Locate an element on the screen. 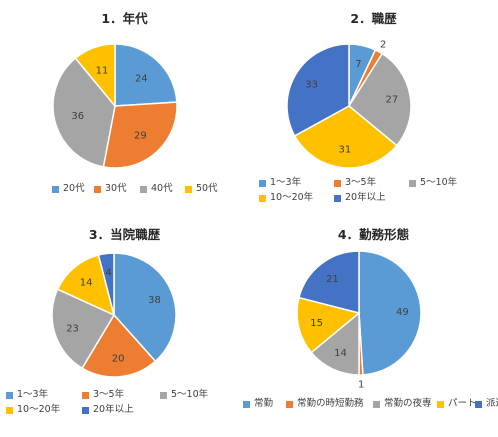  legend-item: 30代 is located at coordinates (110, 189).